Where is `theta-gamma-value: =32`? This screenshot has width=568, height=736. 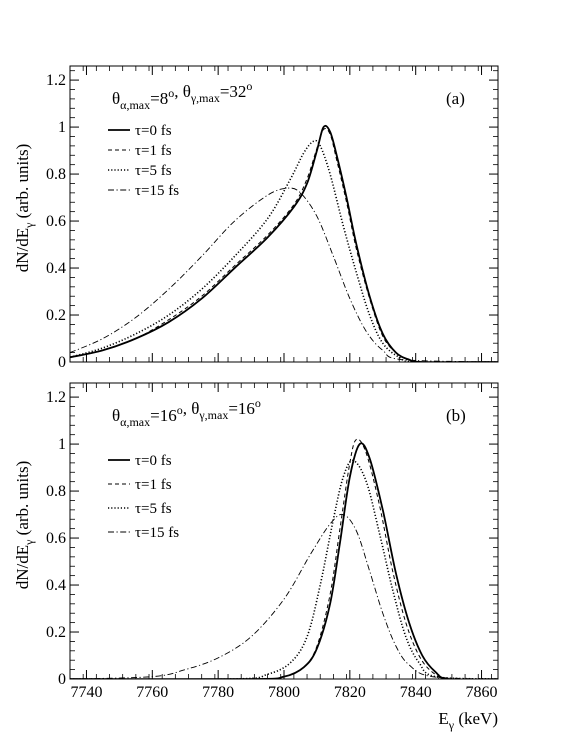 theta-gamma-value: =32 is located at coordinates (233, 91).